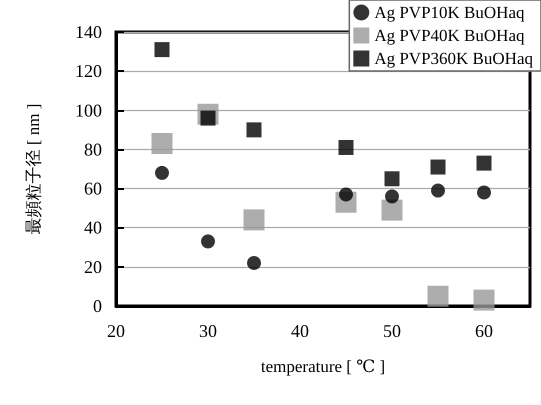  What do you see at coordinates (93, 228) in the screenshot?
I see `y-tick-label: 40` at bounding box center [93, 228].